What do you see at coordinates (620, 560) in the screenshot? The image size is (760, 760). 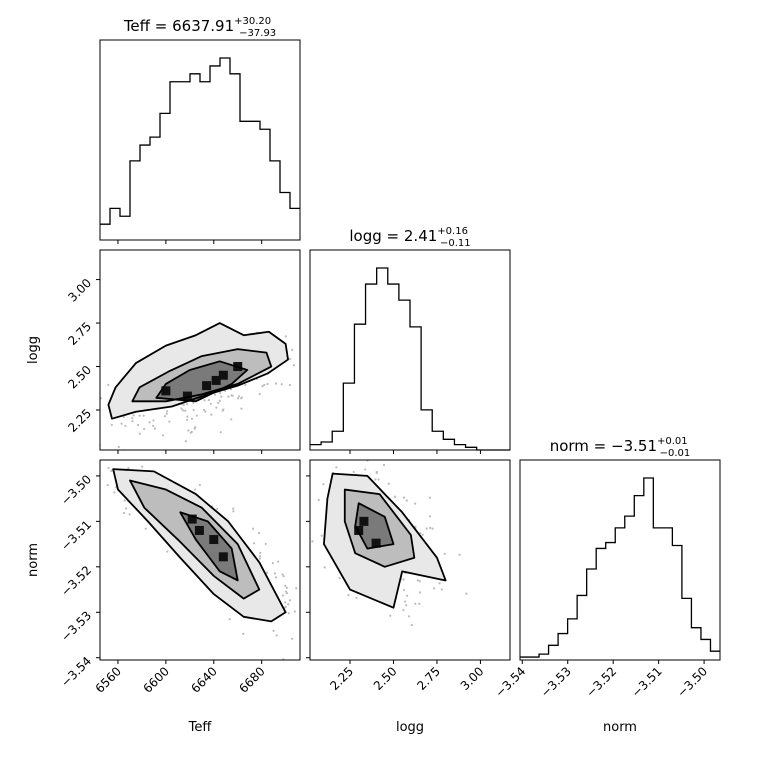 I see `hist-panel-norm` at bounding box center [620, 560].